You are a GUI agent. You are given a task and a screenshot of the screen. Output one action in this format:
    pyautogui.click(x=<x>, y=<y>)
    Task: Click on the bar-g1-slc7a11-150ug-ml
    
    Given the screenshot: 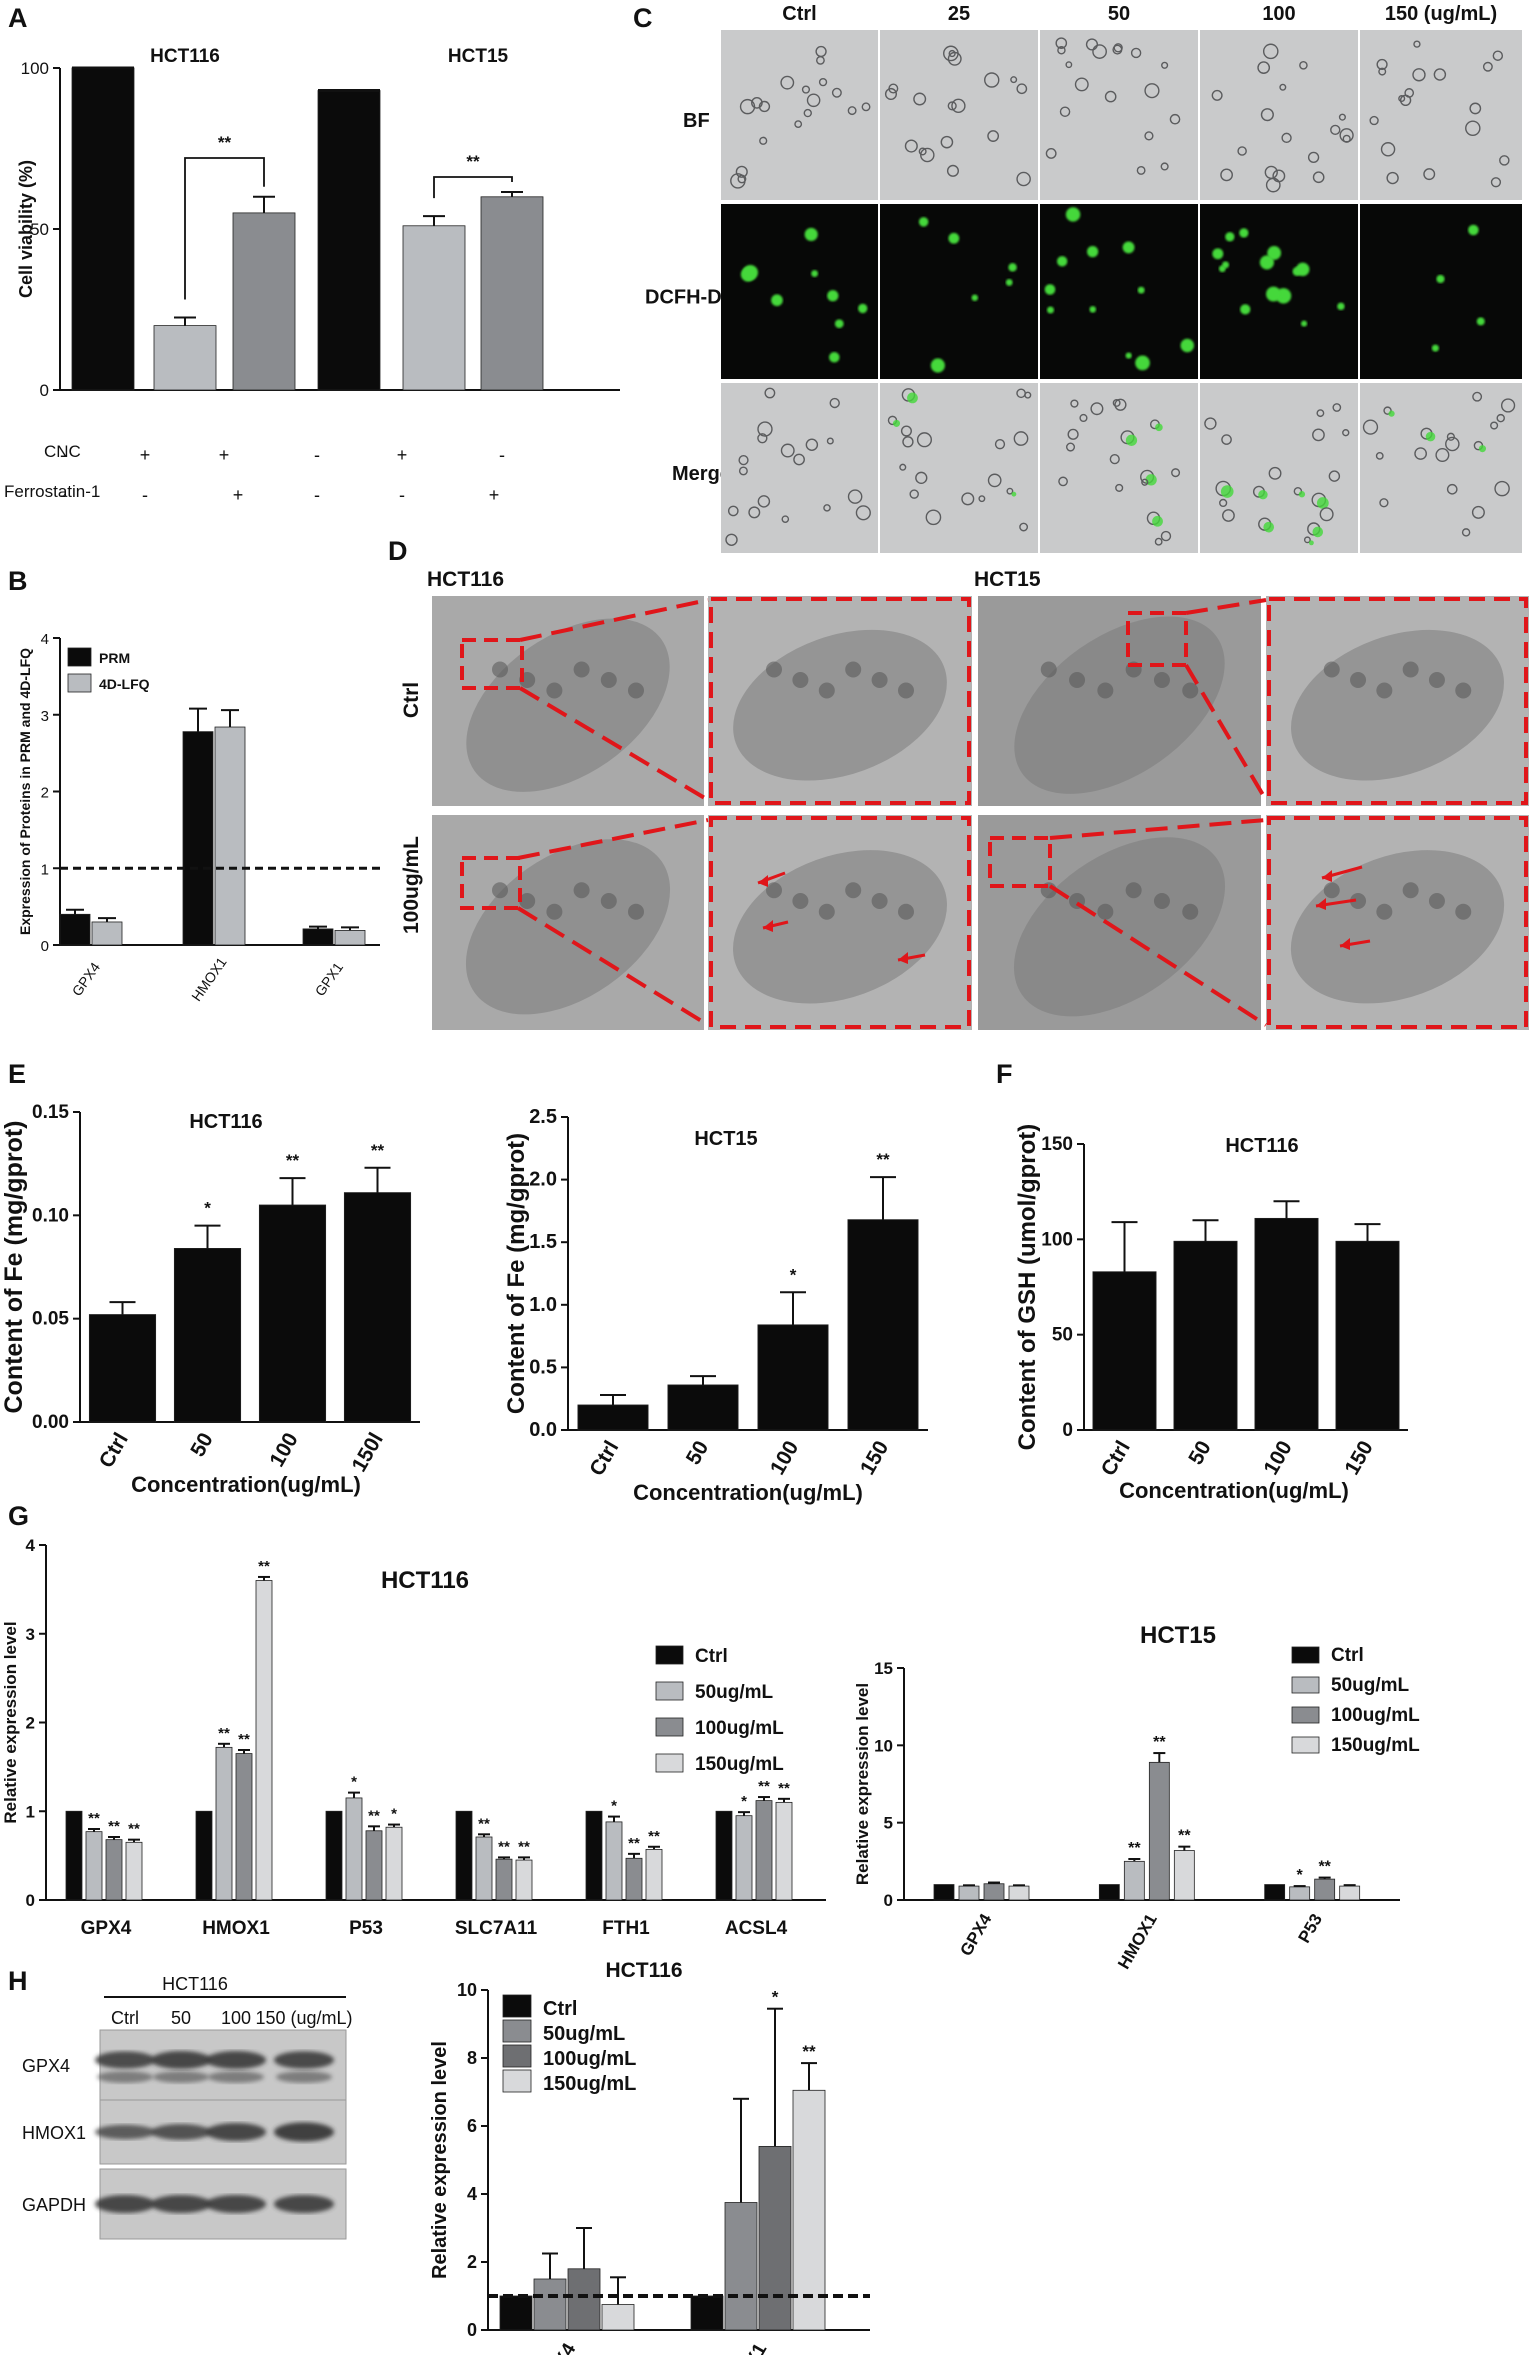 What is the action you would take?
    pyautogui.click(x=524, y=1880)
    